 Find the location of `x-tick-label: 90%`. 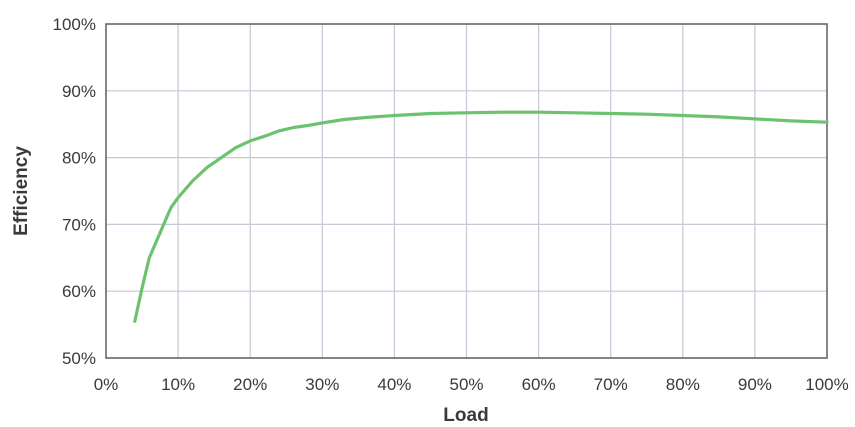

x-tick-label: 90% is located at coordinates (755, 384).